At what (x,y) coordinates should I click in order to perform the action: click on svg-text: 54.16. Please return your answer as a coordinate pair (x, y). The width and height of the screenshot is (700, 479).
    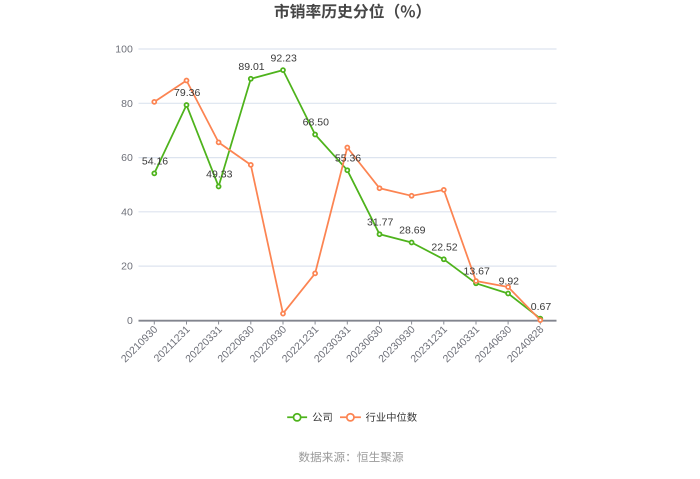
    Looking at the image, I should click on (155, 162).